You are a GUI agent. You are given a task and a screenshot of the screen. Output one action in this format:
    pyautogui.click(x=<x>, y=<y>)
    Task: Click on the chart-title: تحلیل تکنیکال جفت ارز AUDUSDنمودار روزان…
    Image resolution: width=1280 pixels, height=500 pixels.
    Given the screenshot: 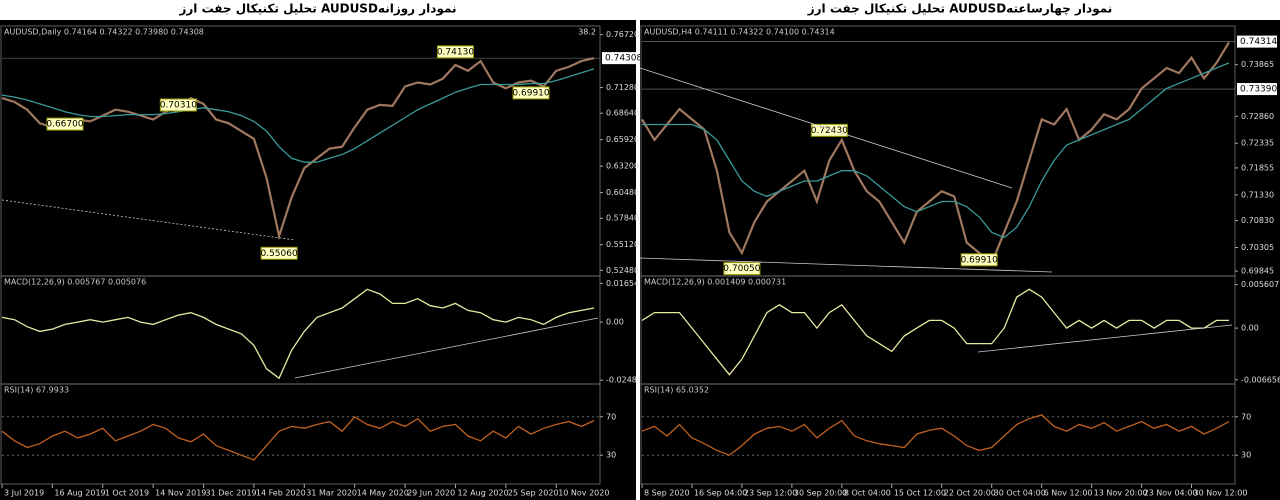 What is the action you would take?
    pyautogui.click(x=317, y=9)
    